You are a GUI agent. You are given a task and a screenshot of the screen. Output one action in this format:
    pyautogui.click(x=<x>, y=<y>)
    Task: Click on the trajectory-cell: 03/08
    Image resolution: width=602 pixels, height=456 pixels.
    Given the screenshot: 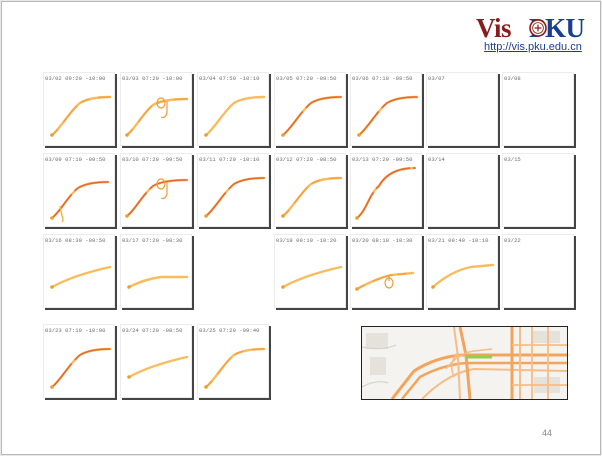 What is the action you would take?
    pyautogui.click(x=538, y=109)
    